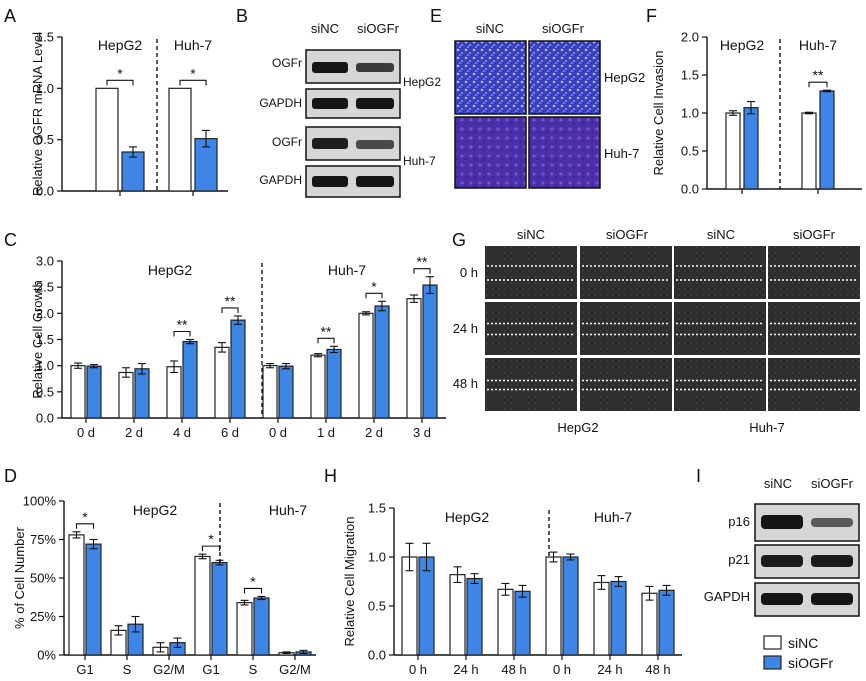 The width and height of the screenshot is (866, 681). Describe the element at coordinates (377, 508) in the screenshot. I see `chart-H-y-tick-label: 1.5` at that location.